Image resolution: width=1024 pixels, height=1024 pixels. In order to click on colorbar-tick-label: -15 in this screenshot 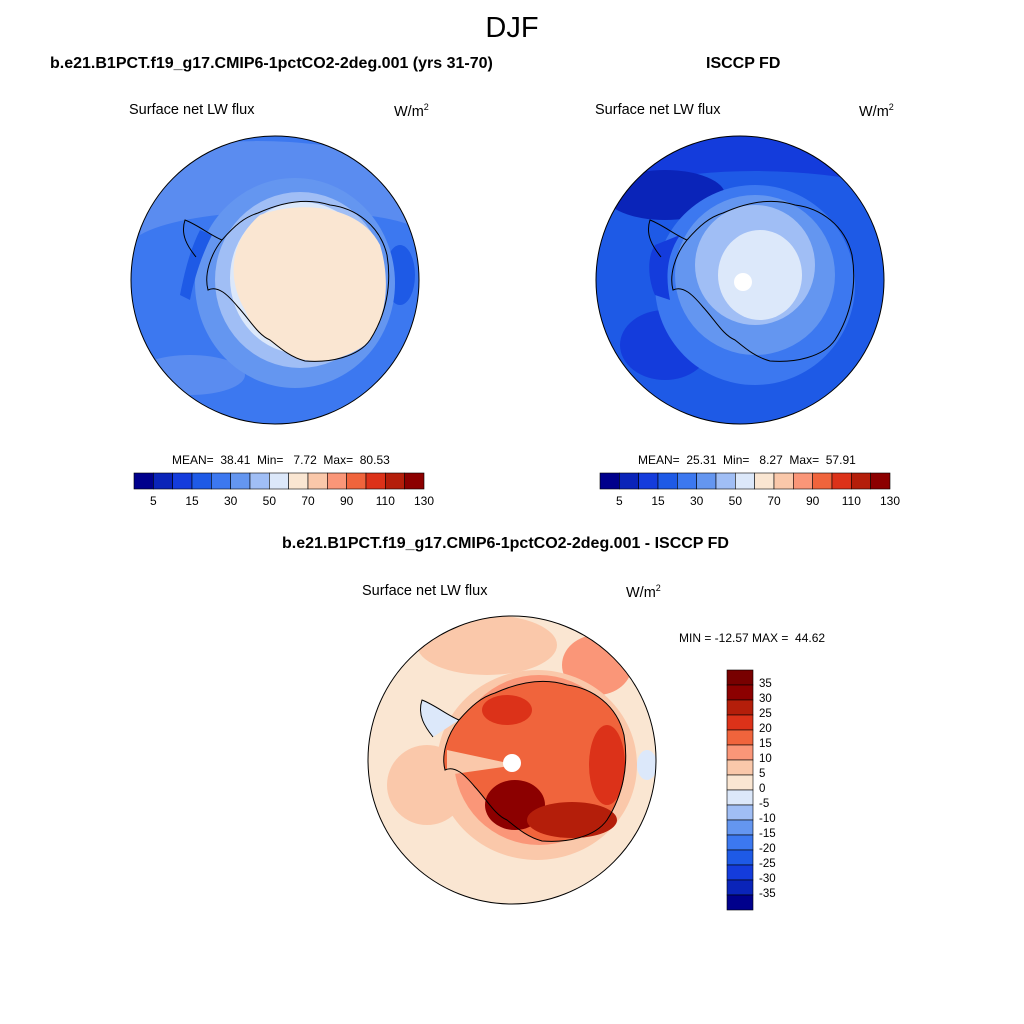, I will do `click(767, 834)`.